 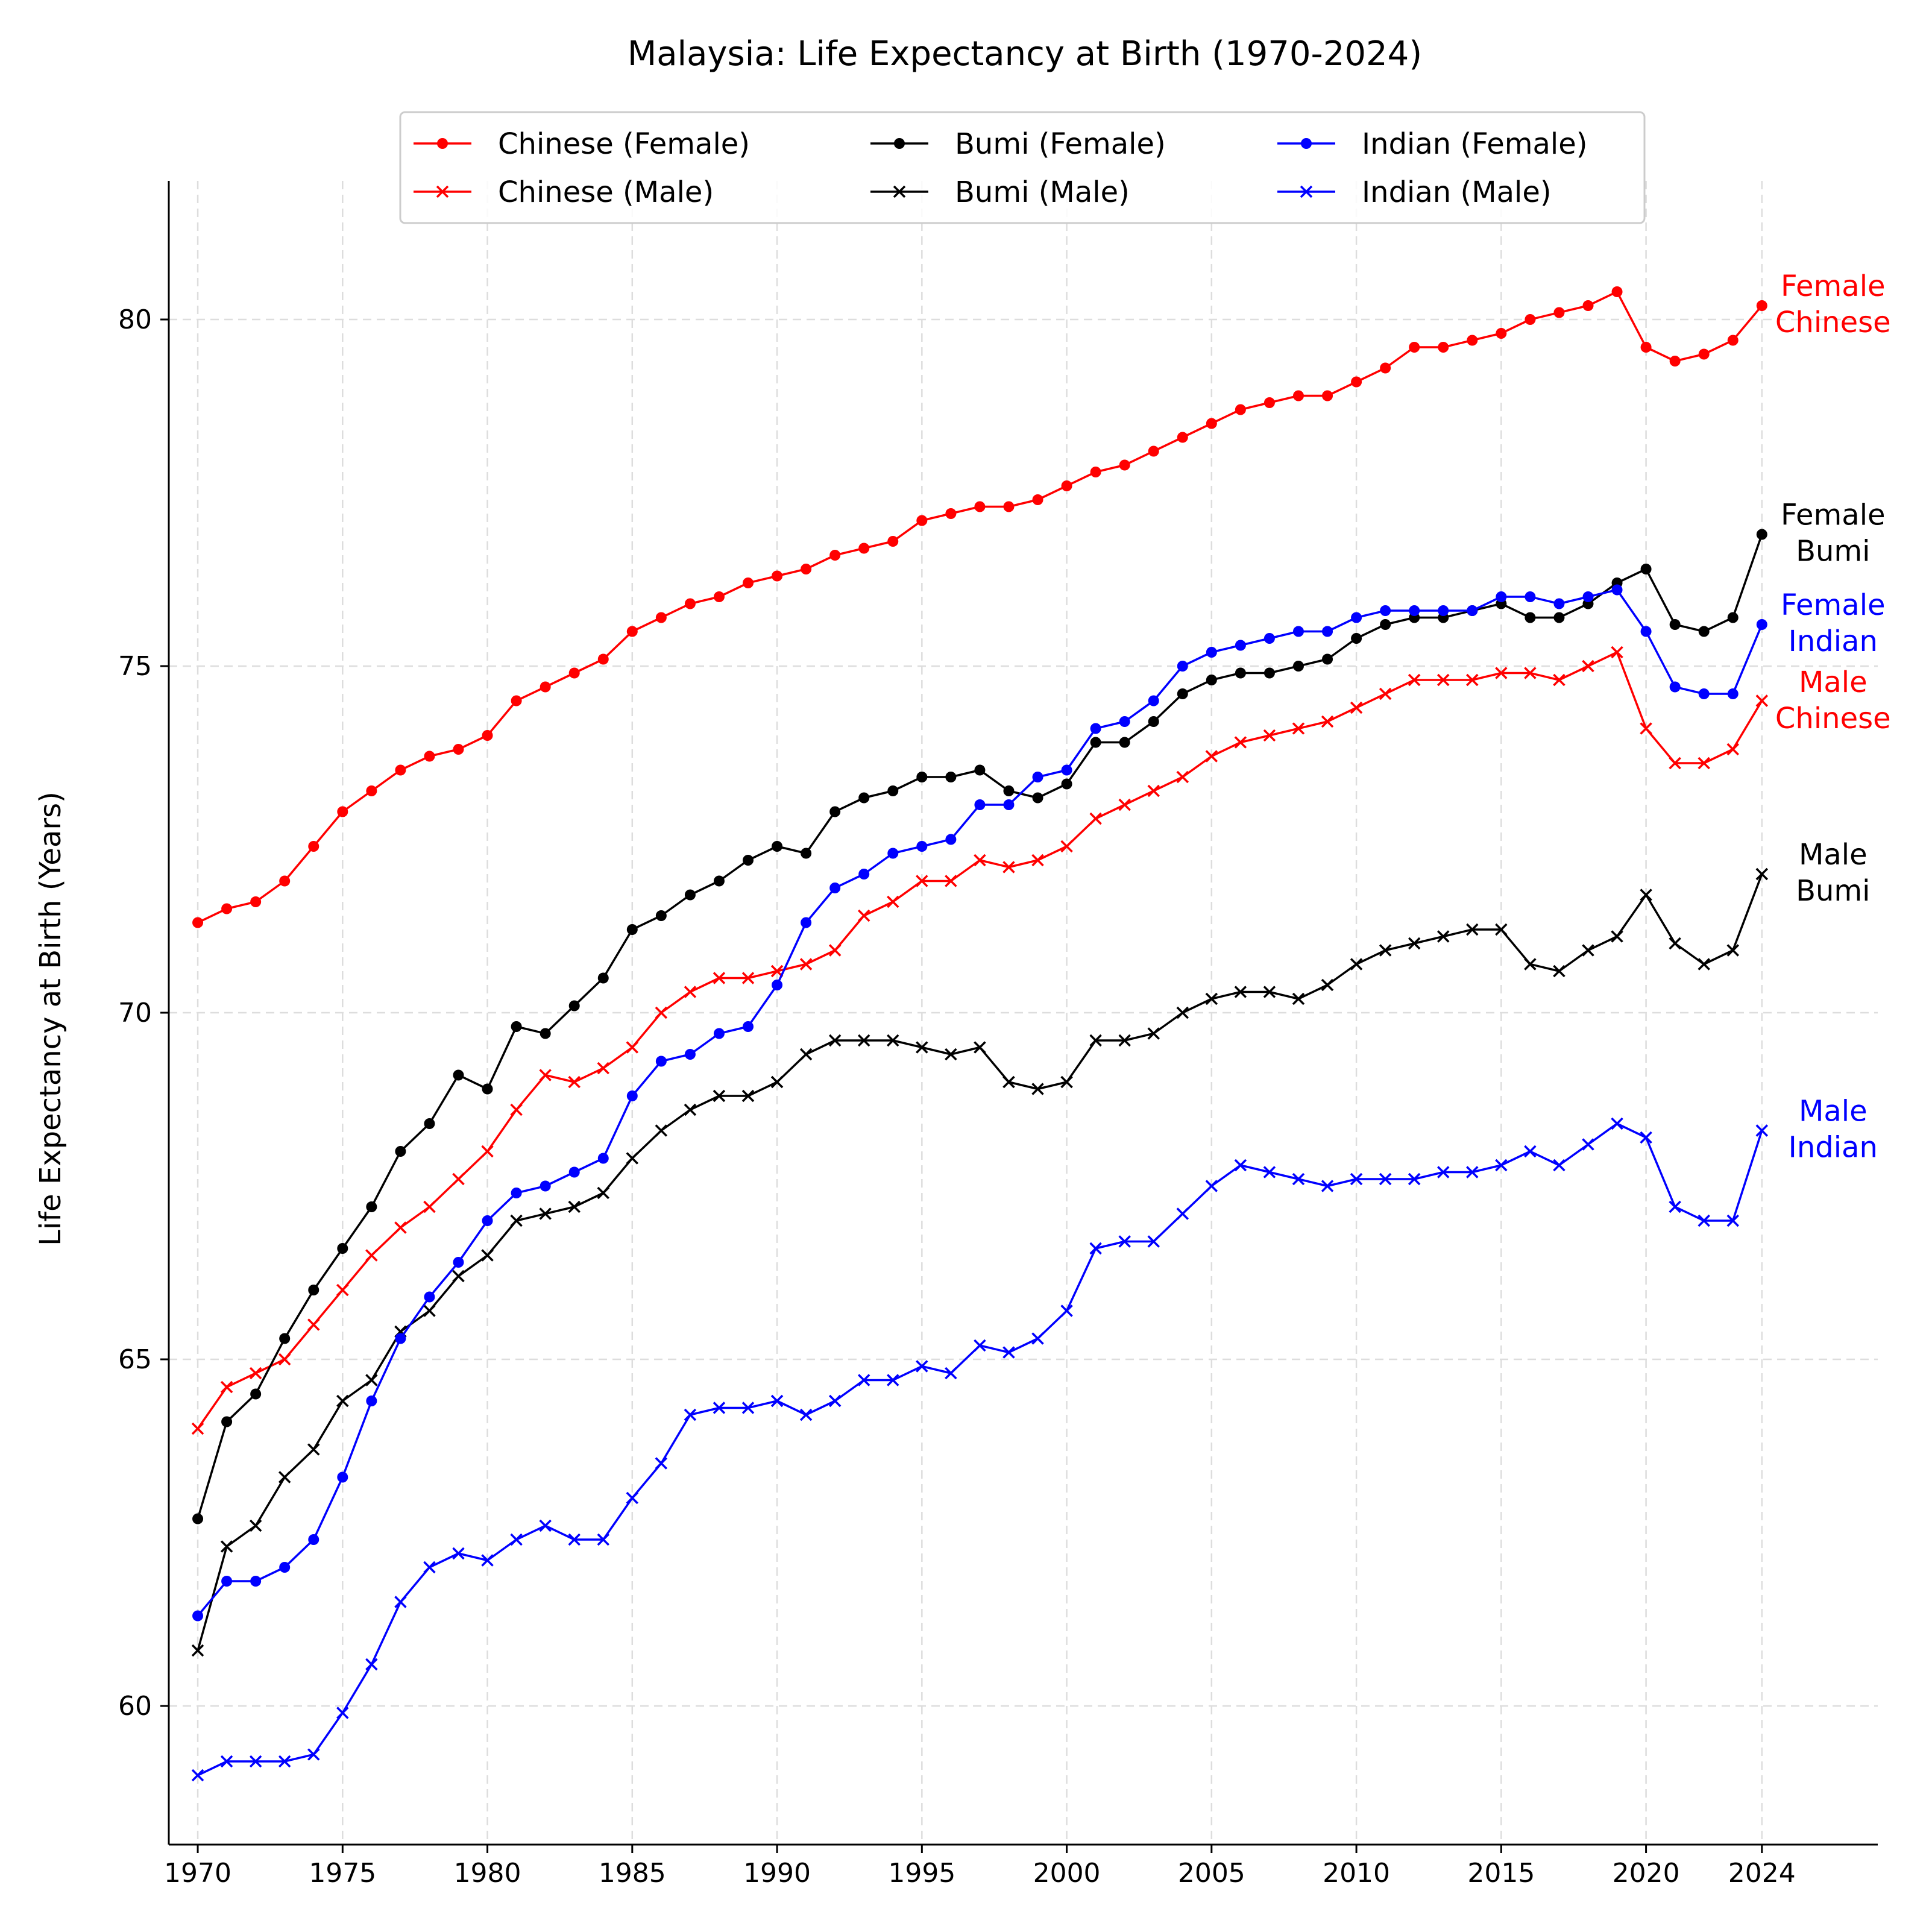 I want to click on legend-label: Chinese (Male), so click(x=606, y=192).